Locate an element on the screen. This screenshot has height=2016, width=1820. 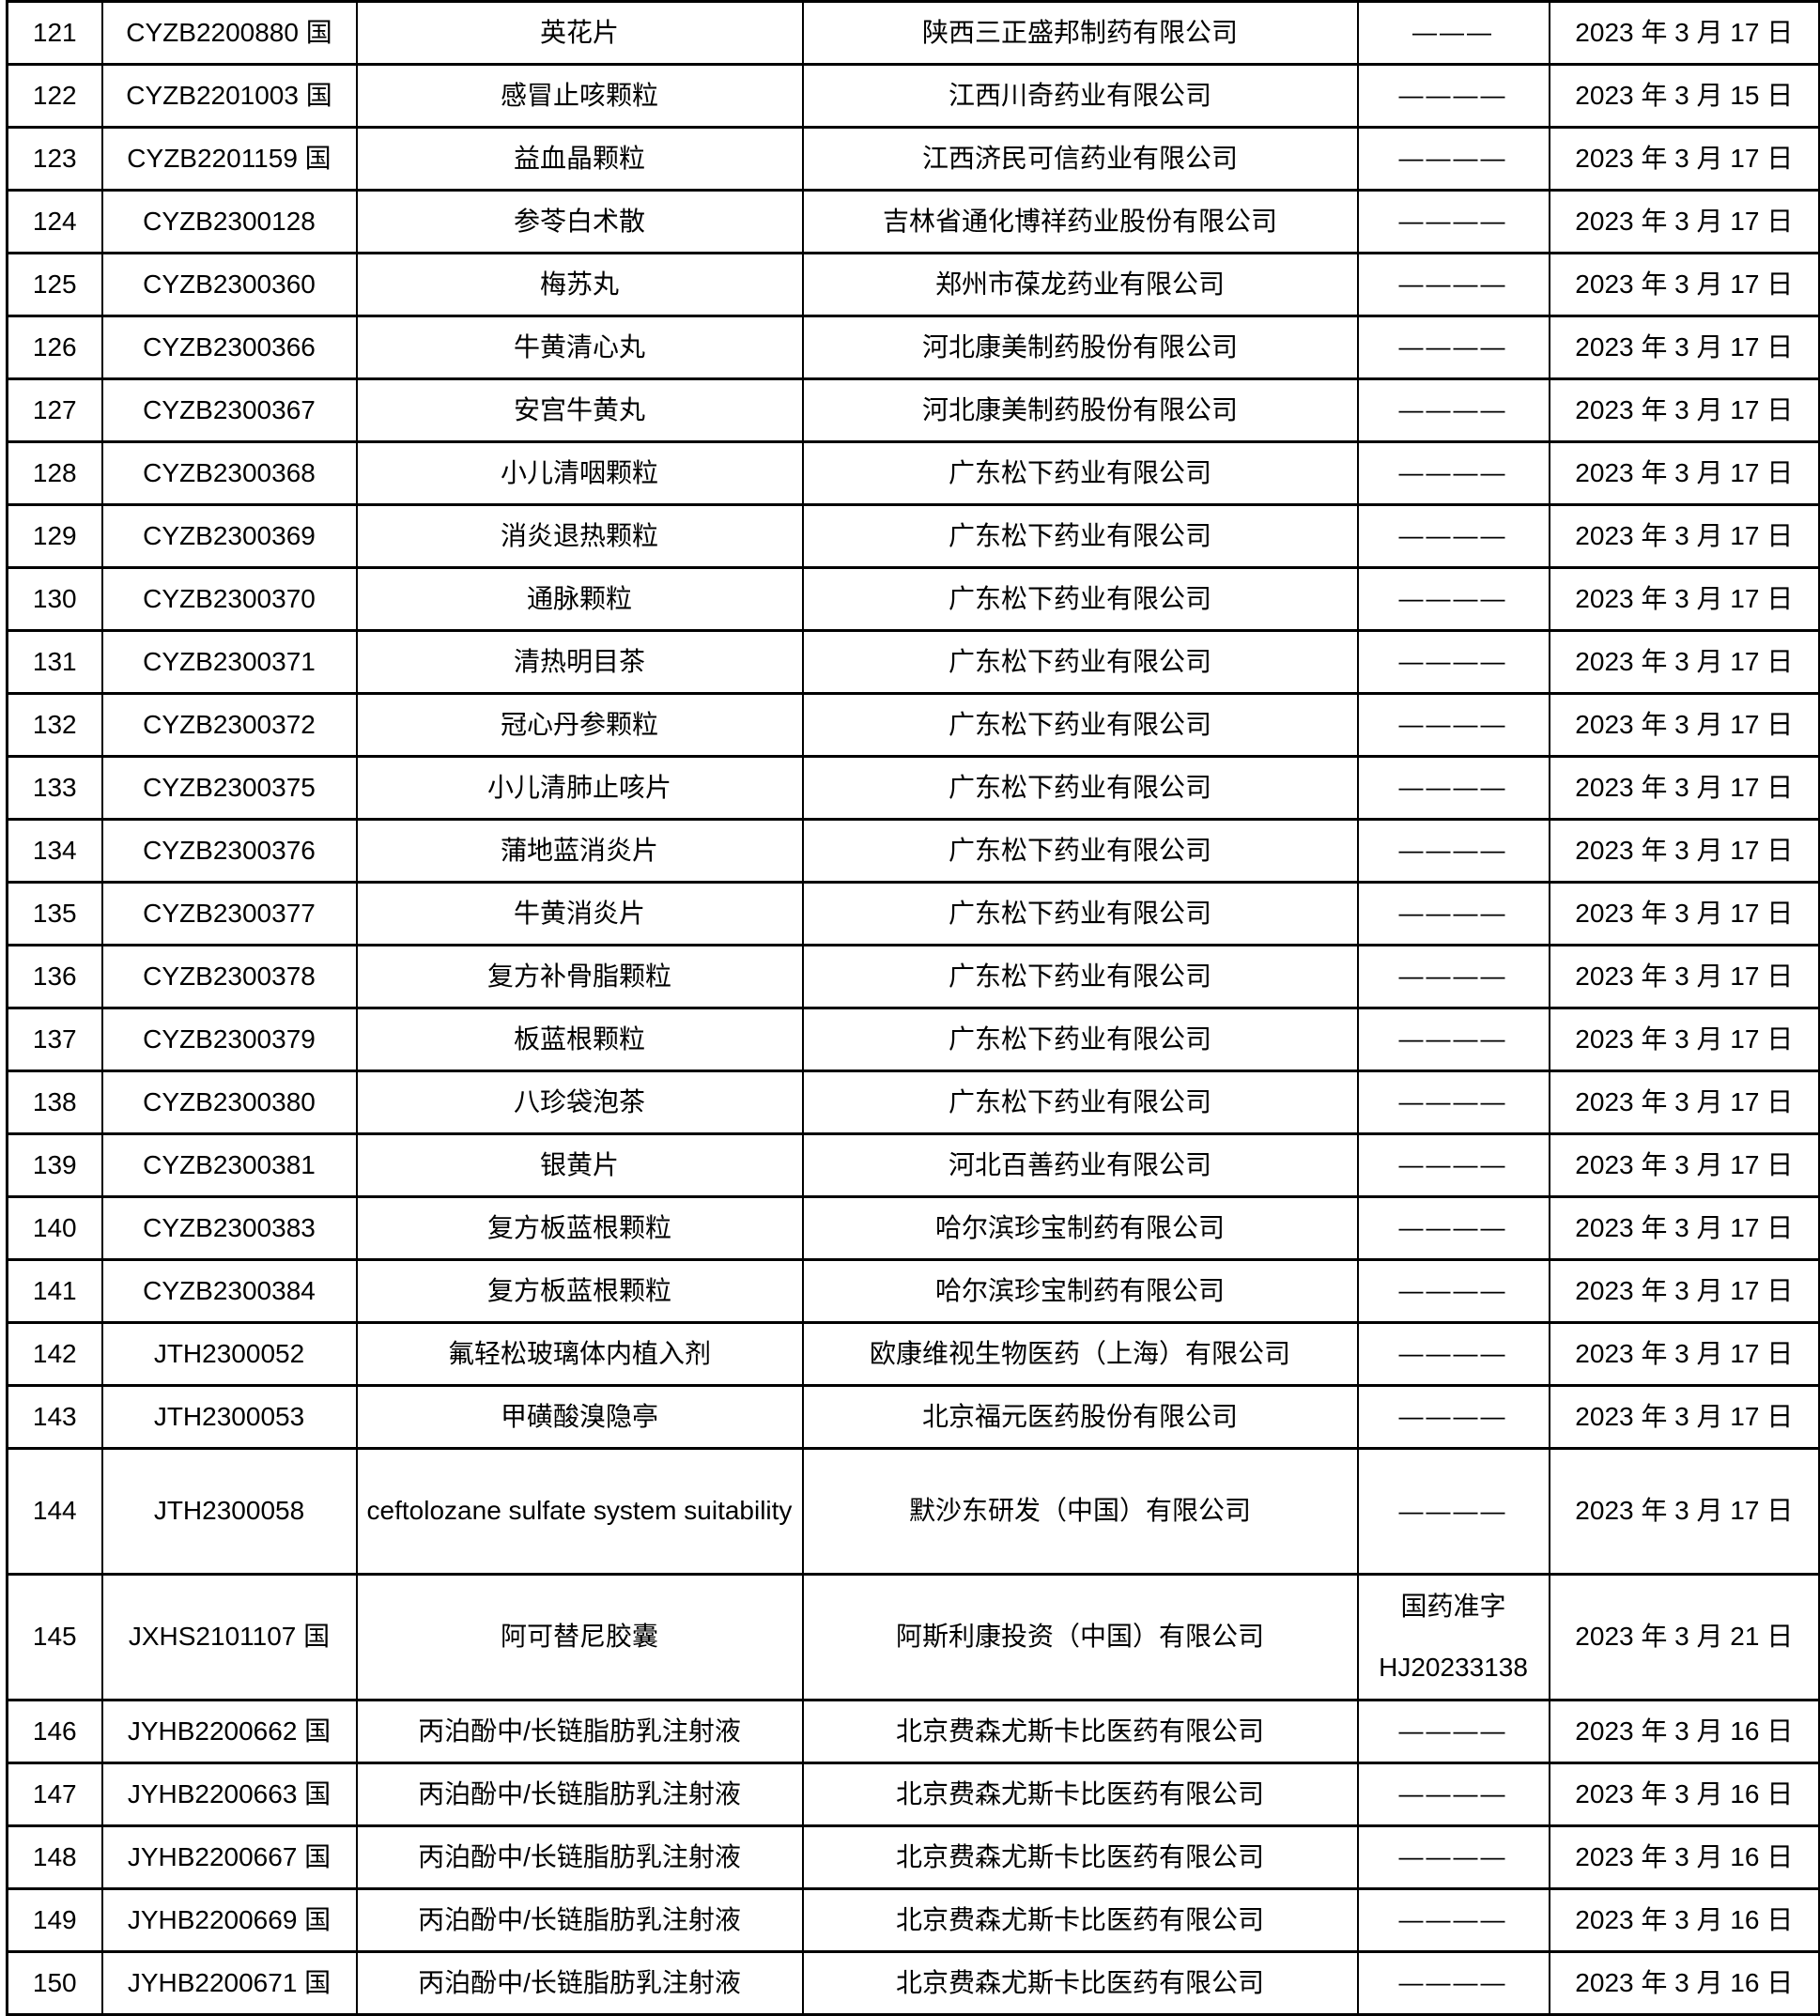
drug-name-cell: 阿可替尼胶囊 is located at coordinates (579, 1637).